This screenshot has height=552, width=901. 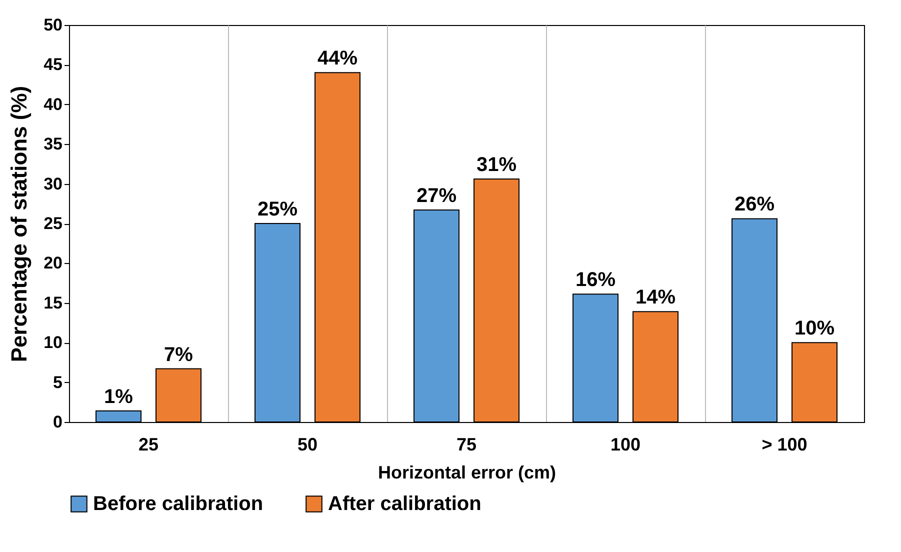 I want to click on data-label: 1%, so click(x=119, y=397).